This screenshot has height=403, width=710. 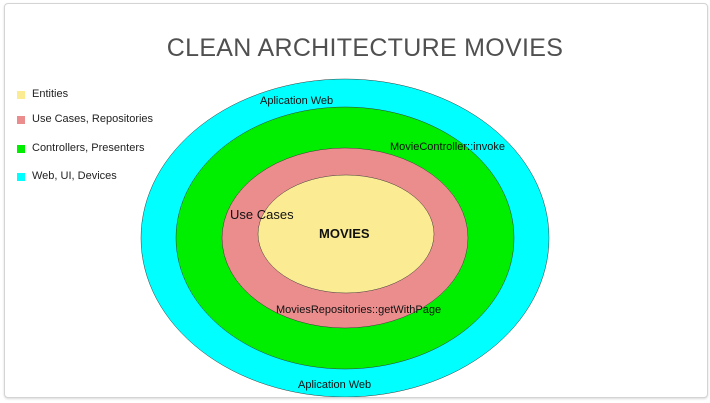 I want to click on legend-swatch-use-cases, so click(x=21, y=120).